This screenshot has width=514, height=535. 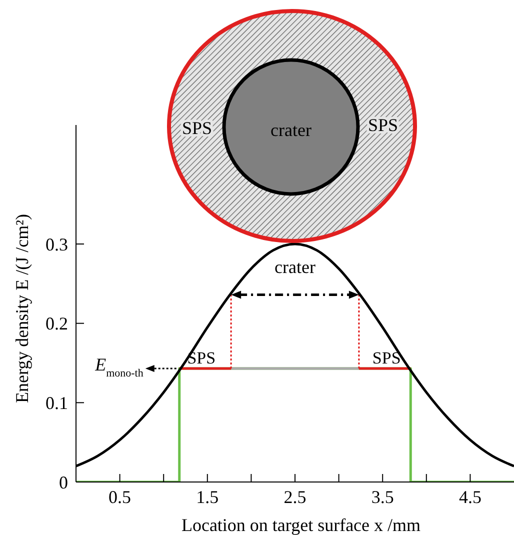 I want to click on y-tick-label: 0, so click(x=63, y=482).